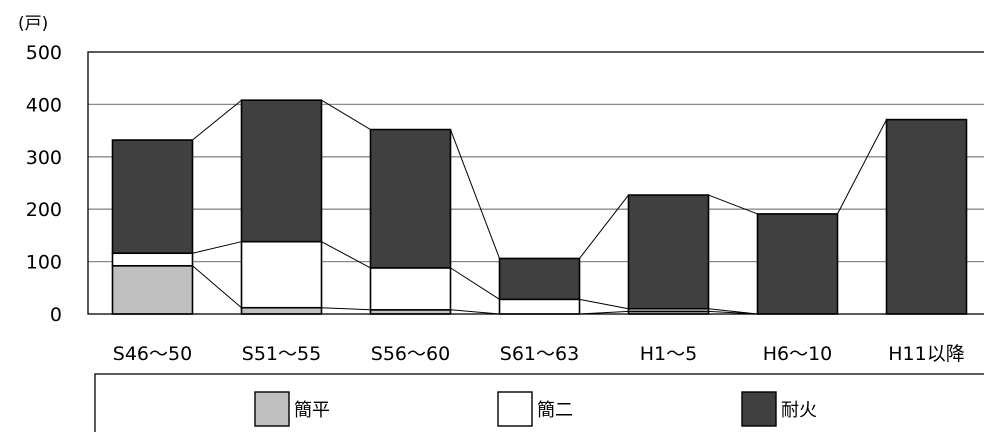 This screenshot has width=984, height=432. I want to click on x-category-label: H1～5, so click(668, 354).